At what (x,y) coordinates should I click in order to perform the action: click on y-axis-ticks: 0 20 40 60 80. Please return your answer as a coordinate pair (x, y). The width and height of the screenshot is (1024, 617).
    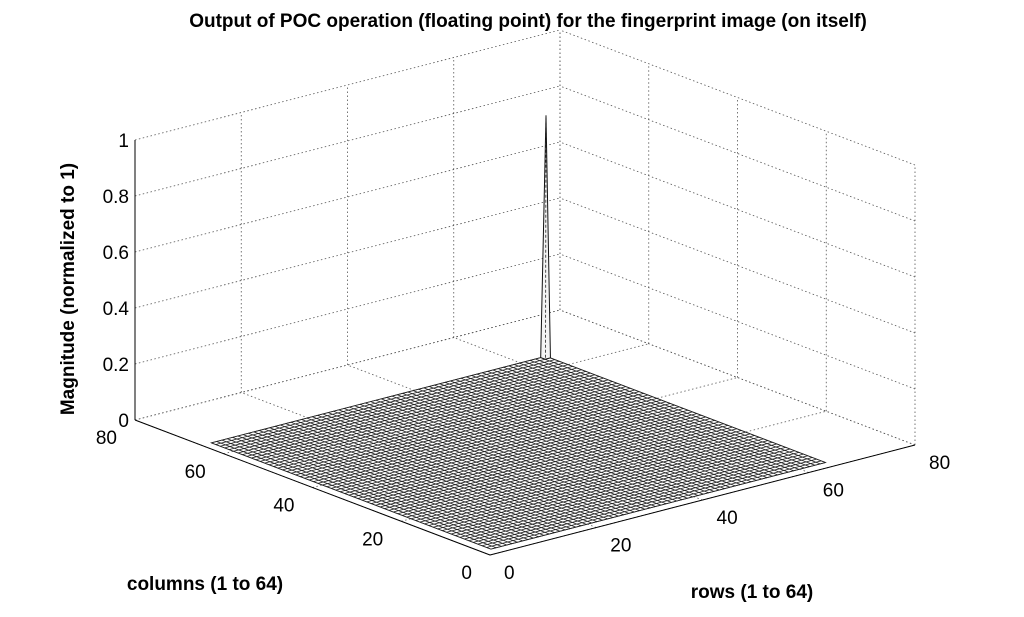
    Looking at the image, I should click on (284, 506).